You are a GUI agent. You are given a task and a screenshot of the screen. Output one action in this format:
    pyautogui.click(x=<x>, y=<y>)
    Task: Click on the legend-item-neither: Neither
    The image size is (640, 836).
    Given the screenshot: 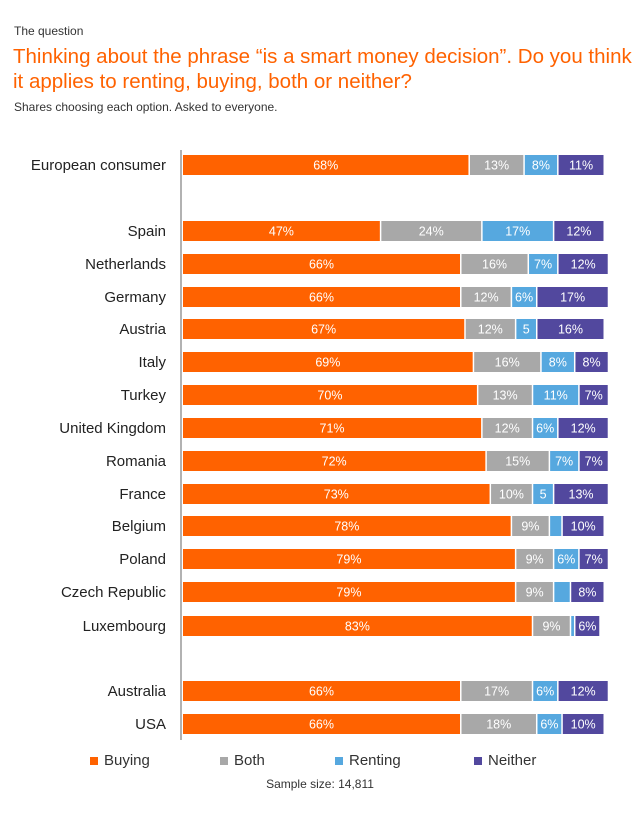 What is the action you would take?
    pyautogui.click(x=505, y=760)
    